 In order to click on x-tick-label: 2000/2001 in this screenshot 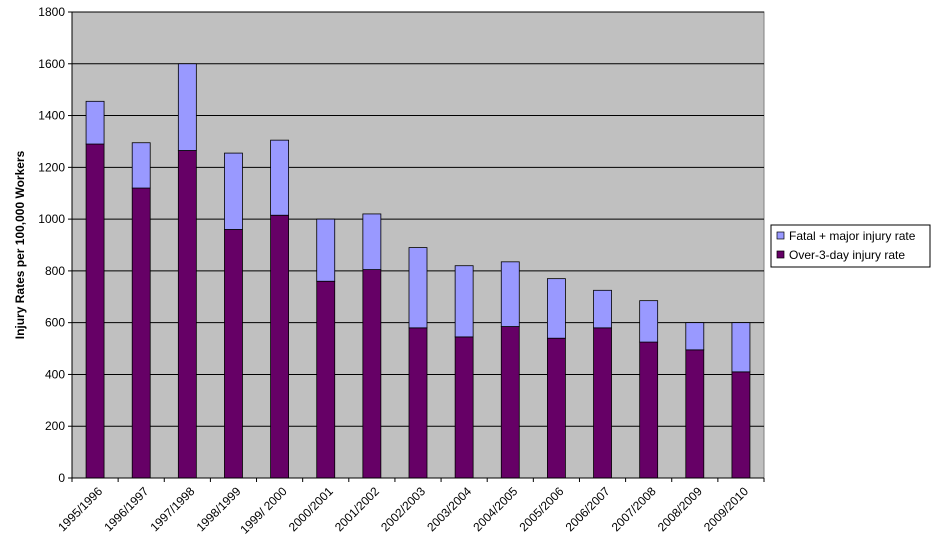, I will do `click(311, 509)`.